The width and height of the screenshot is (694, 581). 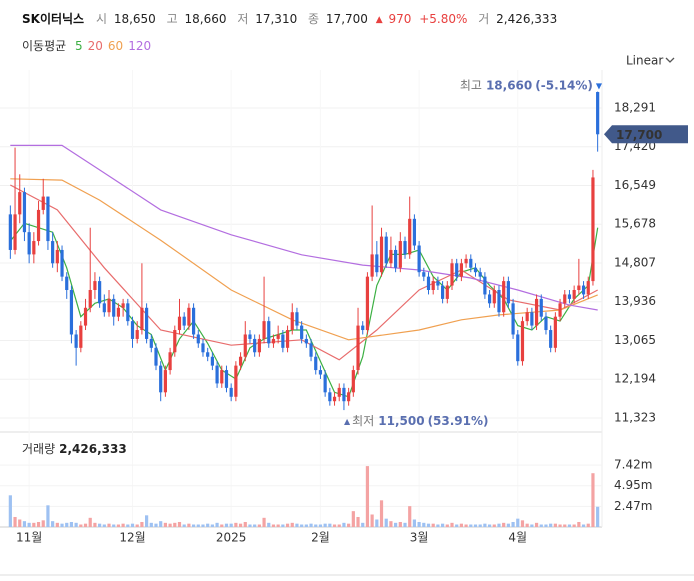 What do you see at coordinates (86, 46) in the screenshot?
I see `ma-legend: 이동평균 5 20 60 120` at bounding box center [86, 46].